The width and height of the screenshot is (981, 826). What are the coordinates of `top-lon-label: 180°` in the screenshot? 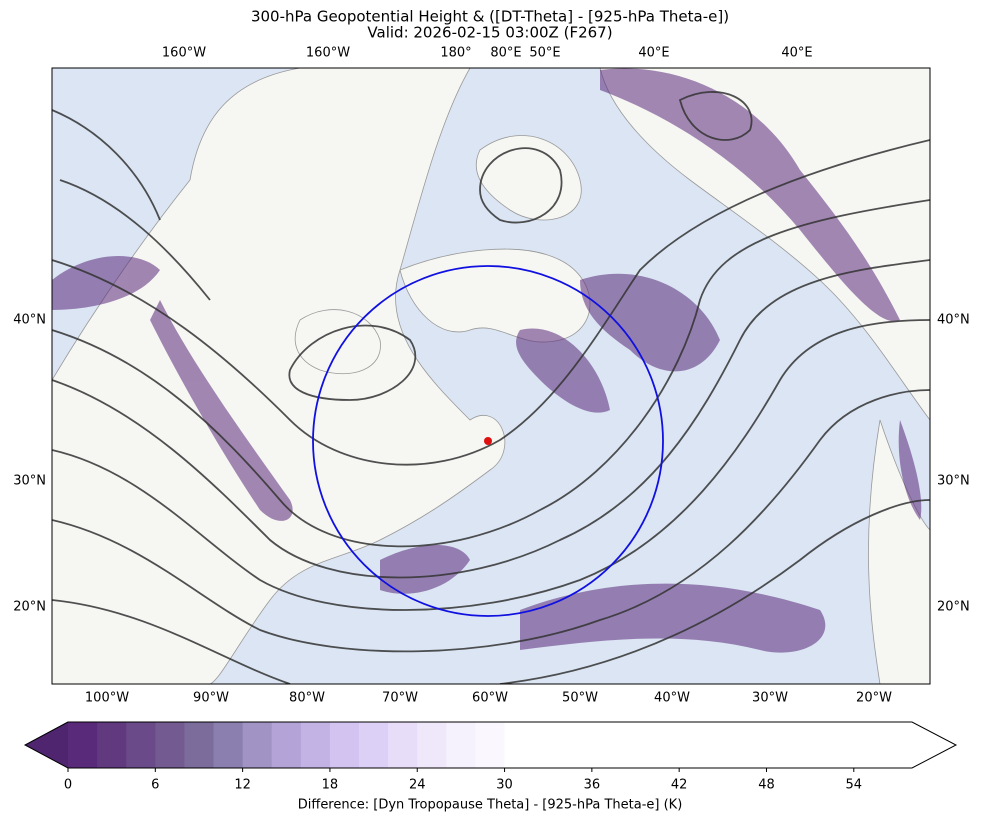 It's located at (455, 53).